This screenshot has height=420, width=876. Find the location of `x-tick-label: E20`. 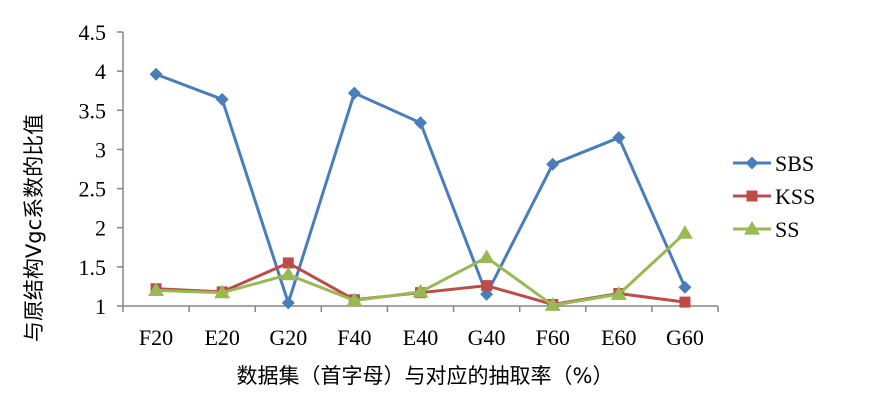

x-tick-label: E20 is located at coordinates (221, 337).